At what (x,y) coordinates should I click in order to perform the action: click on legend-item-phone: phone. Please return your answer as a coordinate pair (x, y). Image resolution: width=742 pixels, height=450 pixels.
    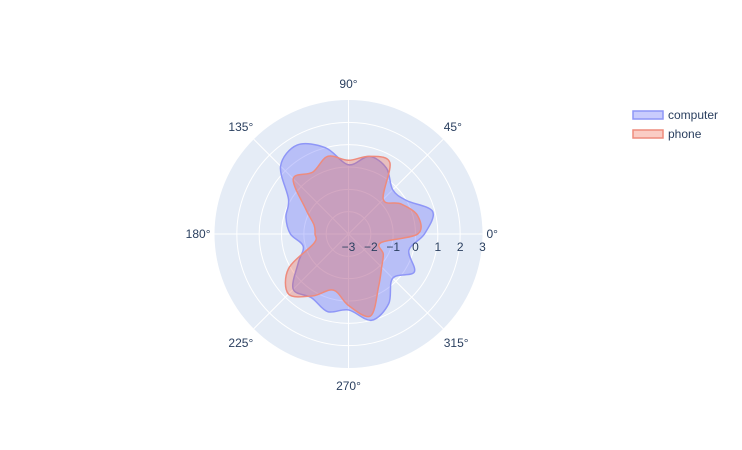
    Looking at the image, I should click on (667, 134).